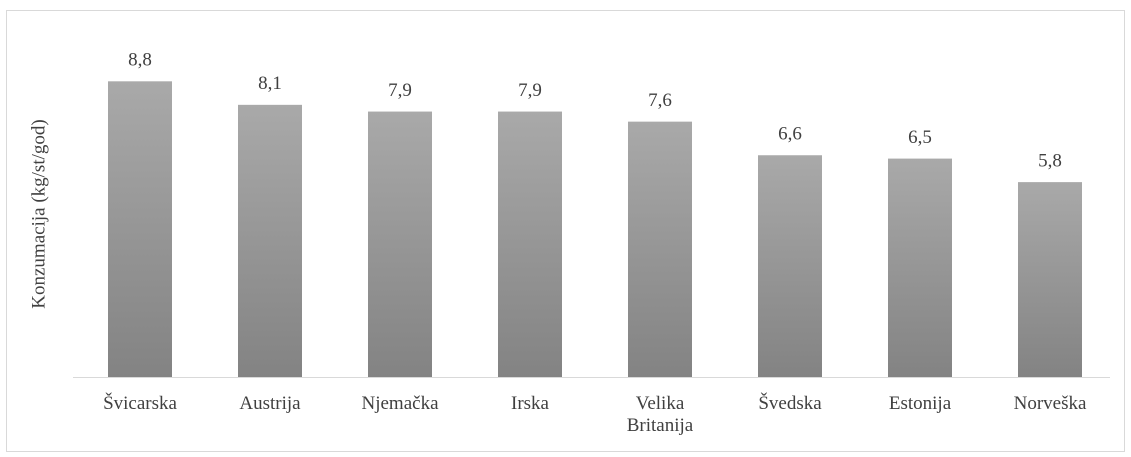 This screenshot has height=457, width=1131. What do you see at coordinates (660, 100) in the screenshot?
I see `data-label: 7,6` at bounding box center [660, 100].